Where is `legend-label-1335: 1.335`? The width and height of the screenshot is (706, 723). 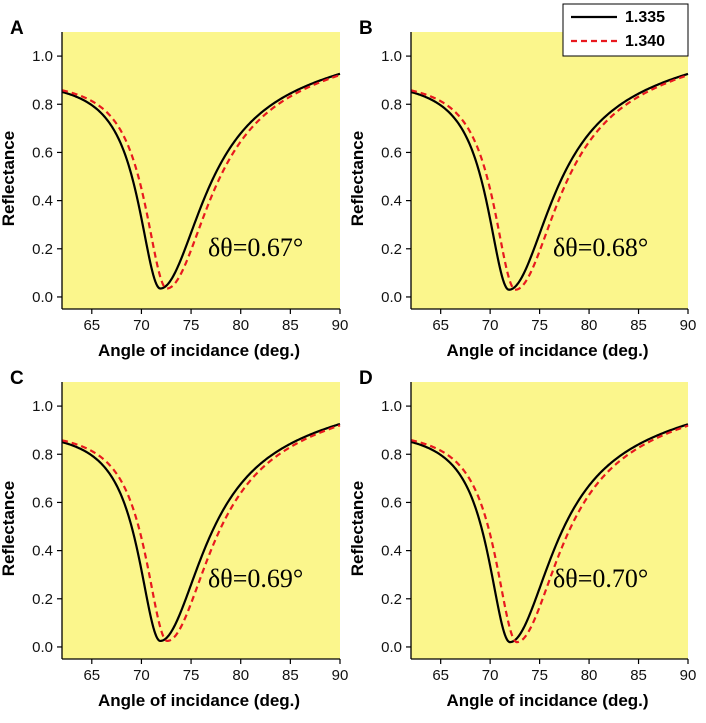
legend-label-1335: 1.335 is located at coordinates (645, 17).